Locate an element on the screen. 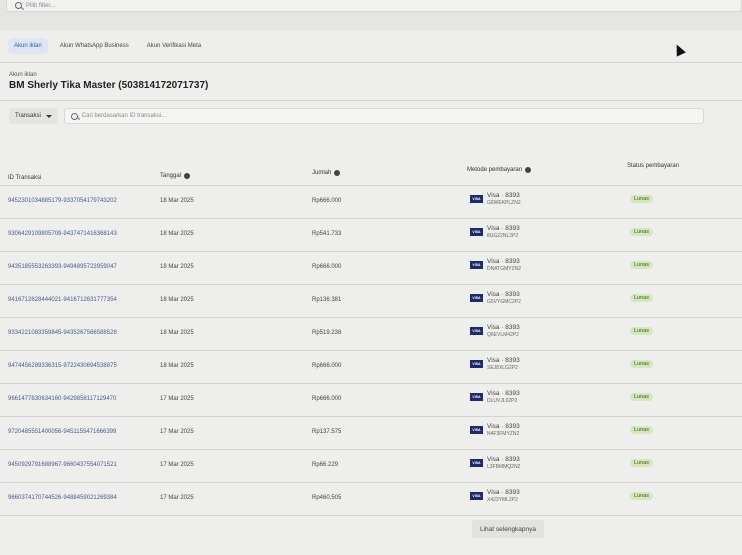 The width and height of the screenshot is (742, 555). tab-verifikasi-meta: Akun Verifikasi Meta is located at coordinates (174, 46).